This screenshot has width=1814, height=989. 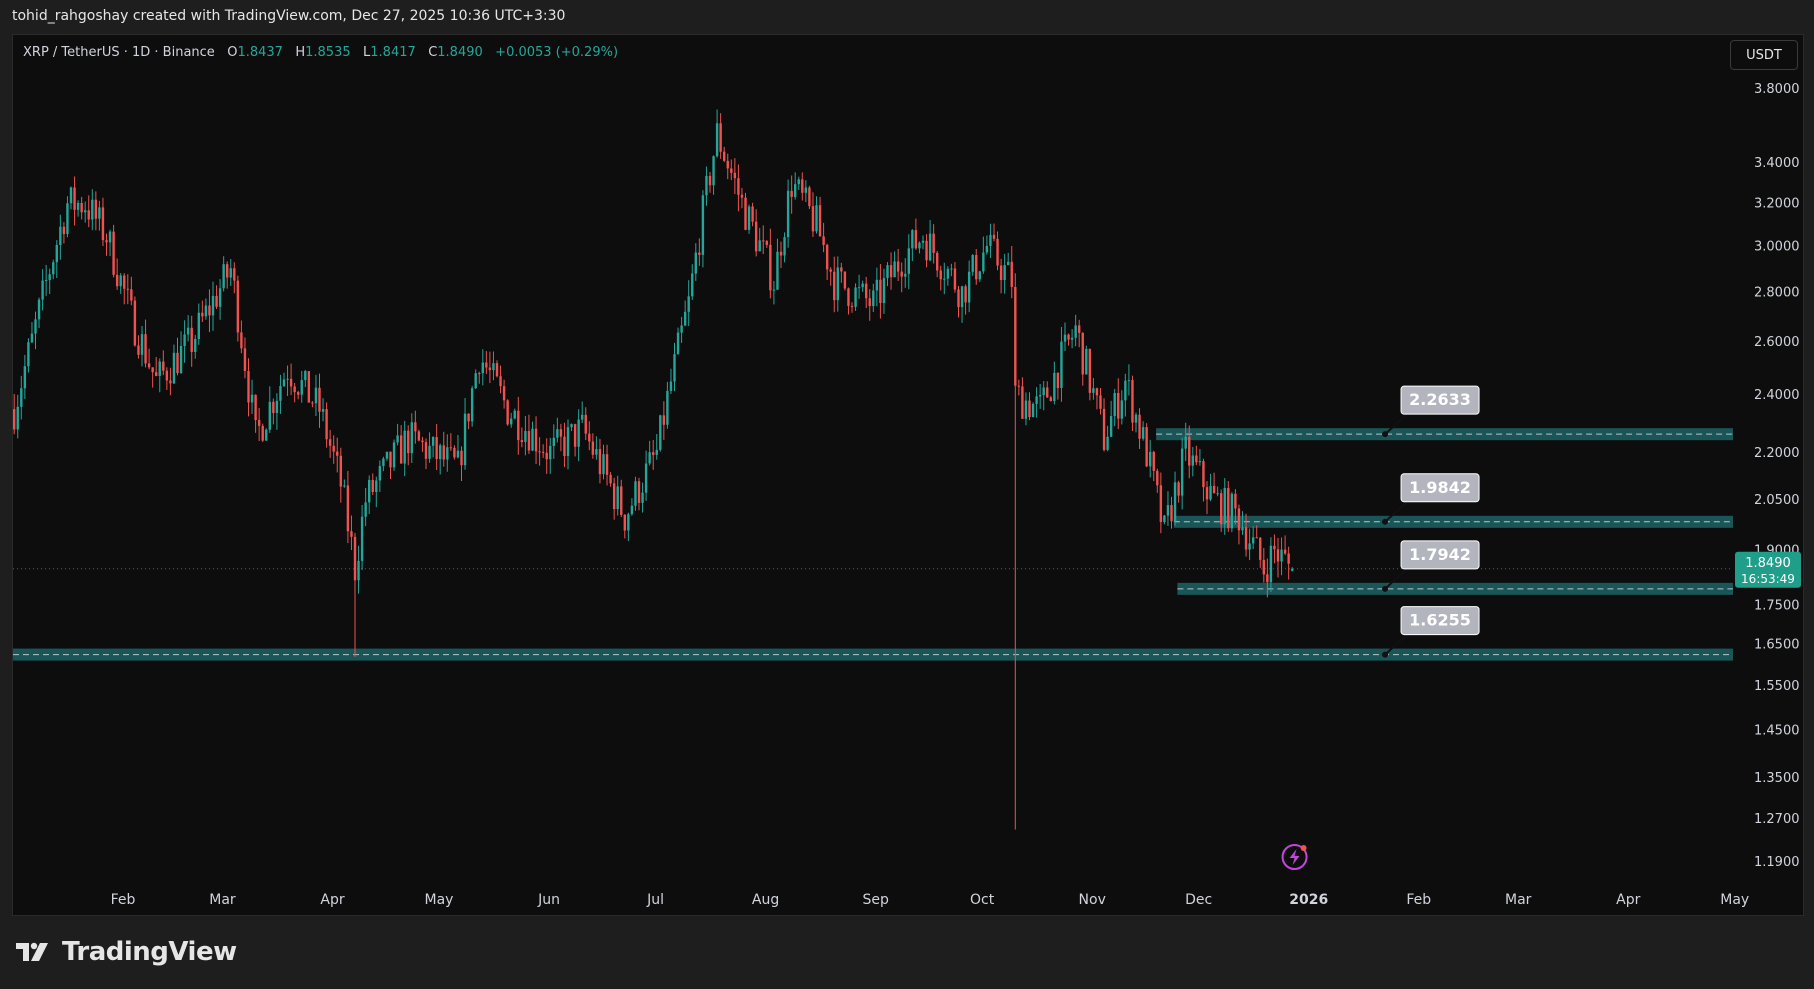 I want to click on lightning-bolt-icon, so click(x=1294, y=857).